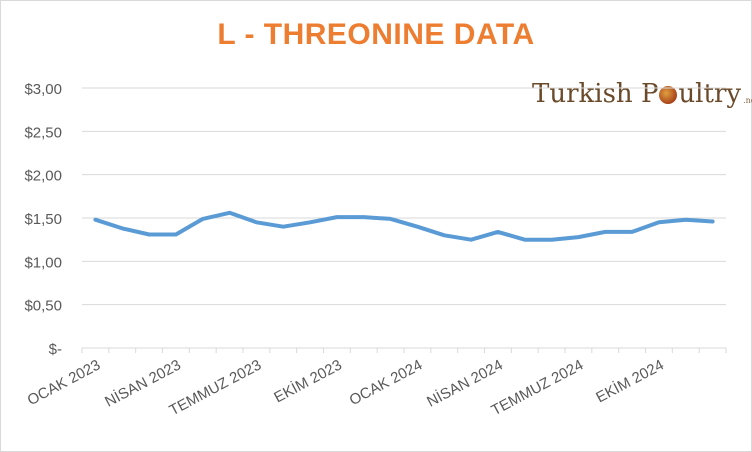  I want to click on x-tick-label: EKİM 2024, so click(630, 381).